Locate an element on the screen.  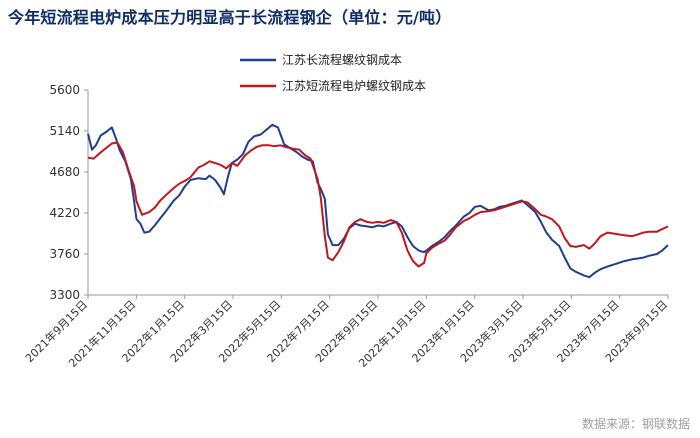
y-tick-label: 3760 is located at coordinates (64, 254).